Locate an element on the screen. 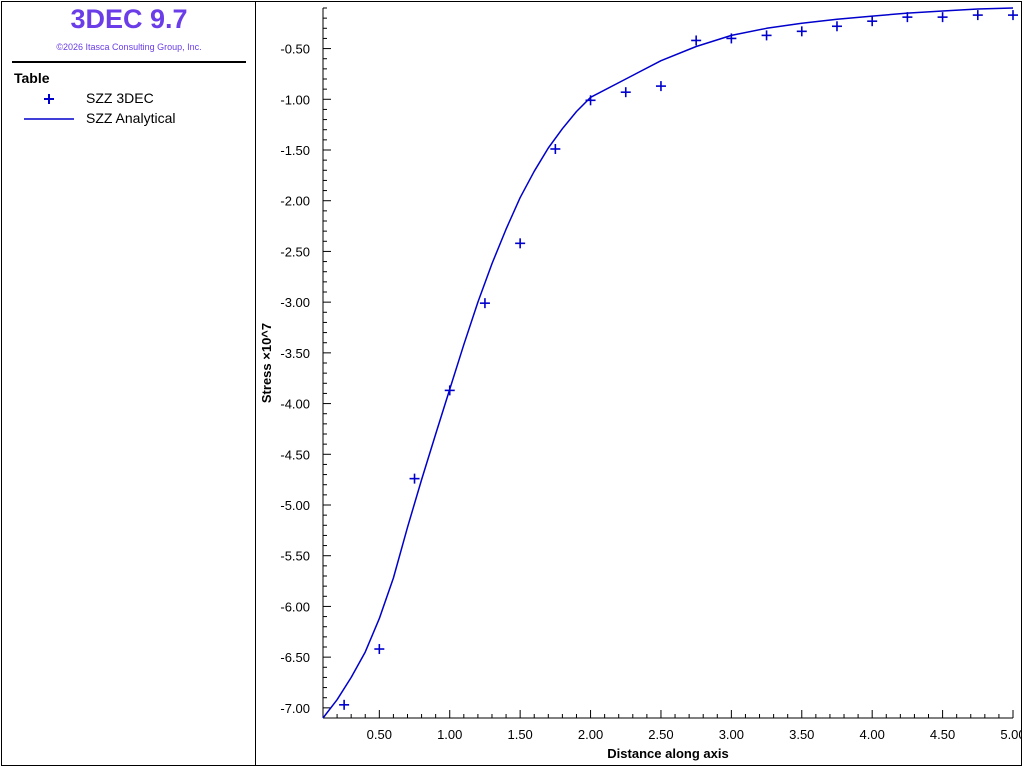  x-tick-label: 3.00 is located at coordinates (731, 734).